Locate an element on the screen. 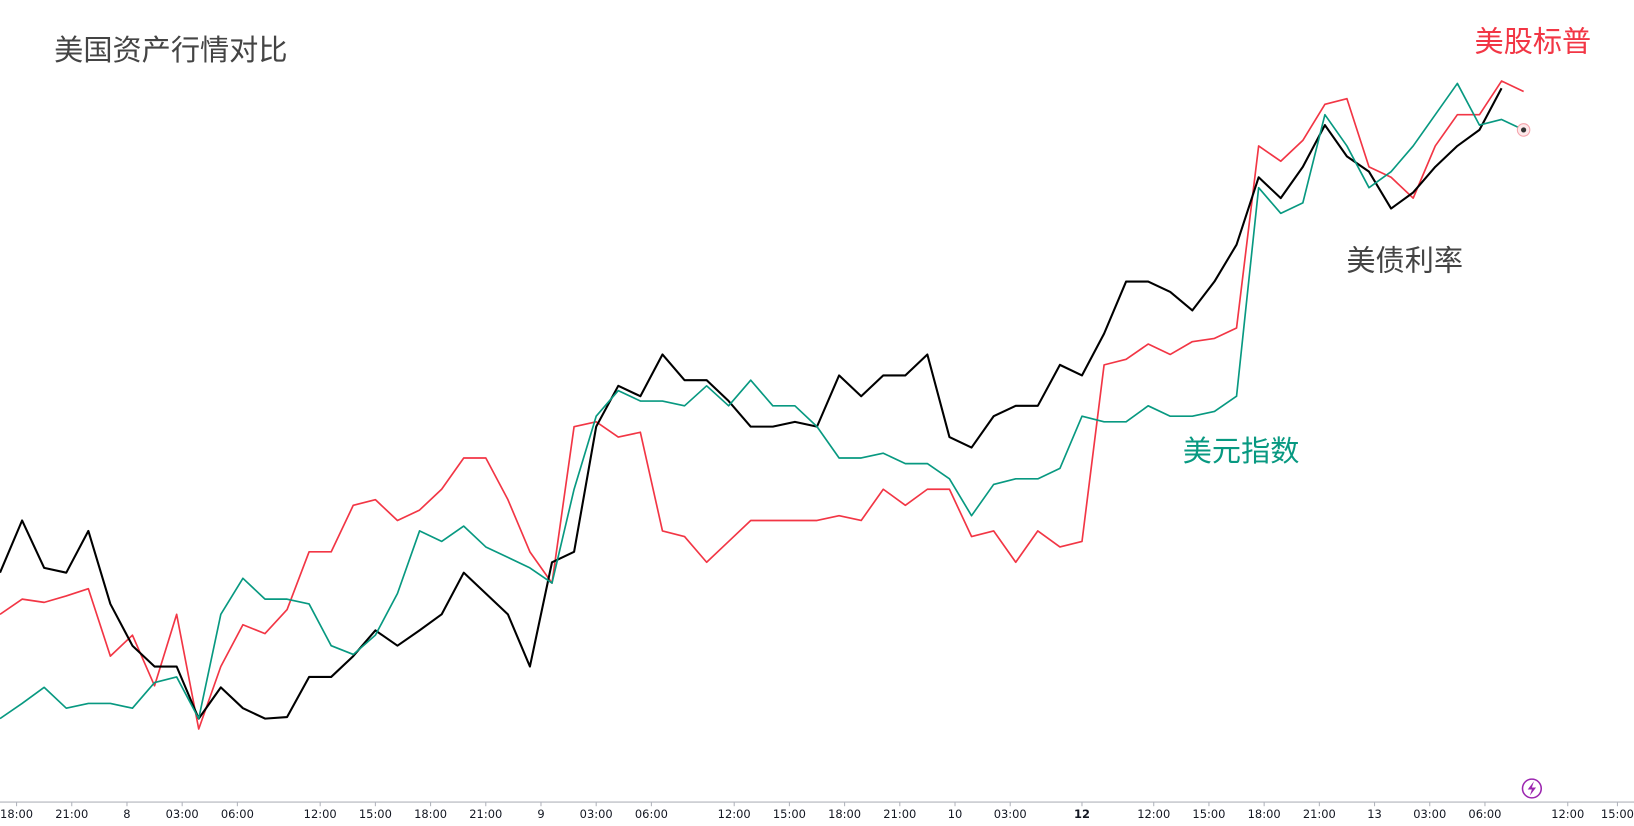  lightning-icon is located at coordinates (1532, 788).